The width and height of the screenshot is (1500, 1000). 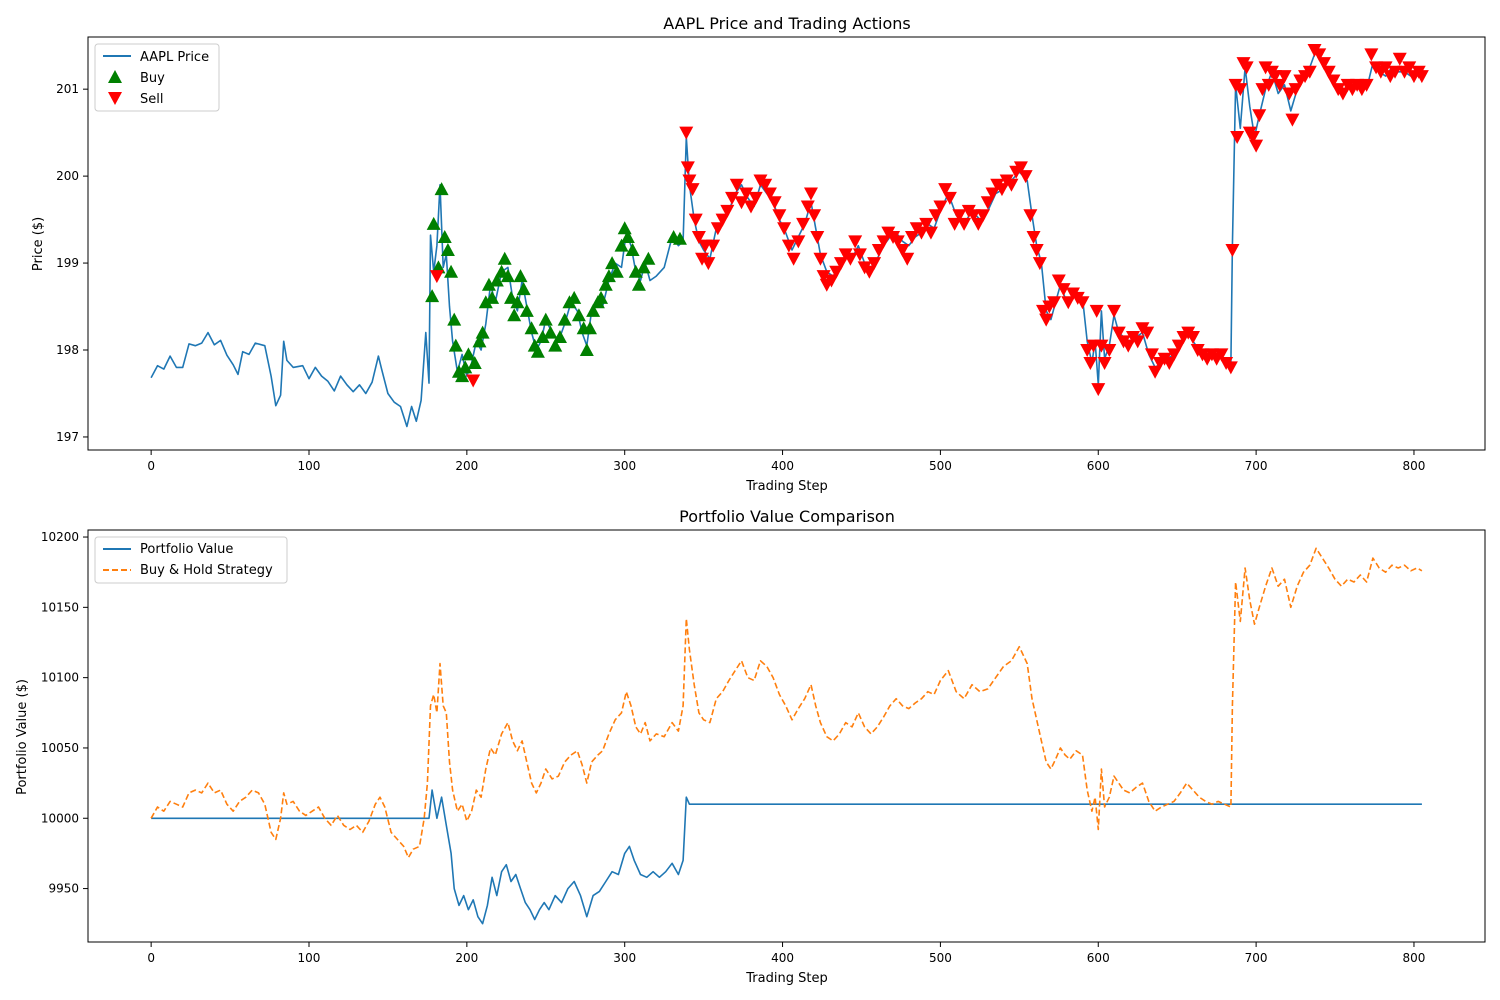 What do you see at coordinates (1414, 466) in the screenshot?
I see `x-tick-label: 800` at bounding box center [1414, 466].